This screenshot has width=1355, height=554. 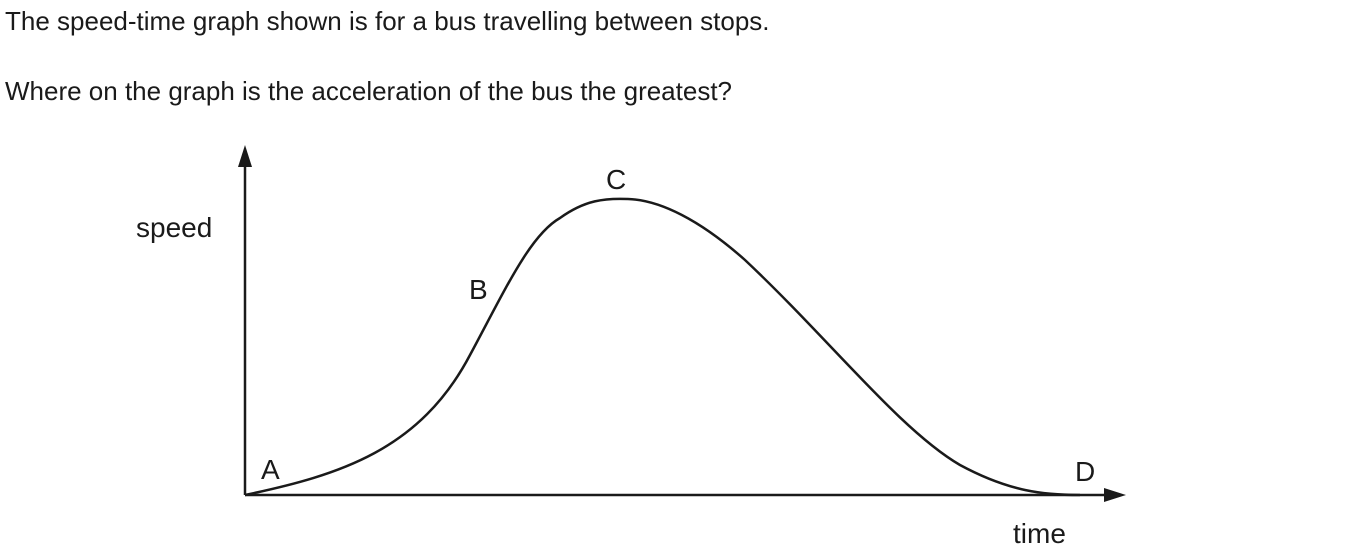 I want to click on y-axis-arrowhead, so click(x=245, y=156).